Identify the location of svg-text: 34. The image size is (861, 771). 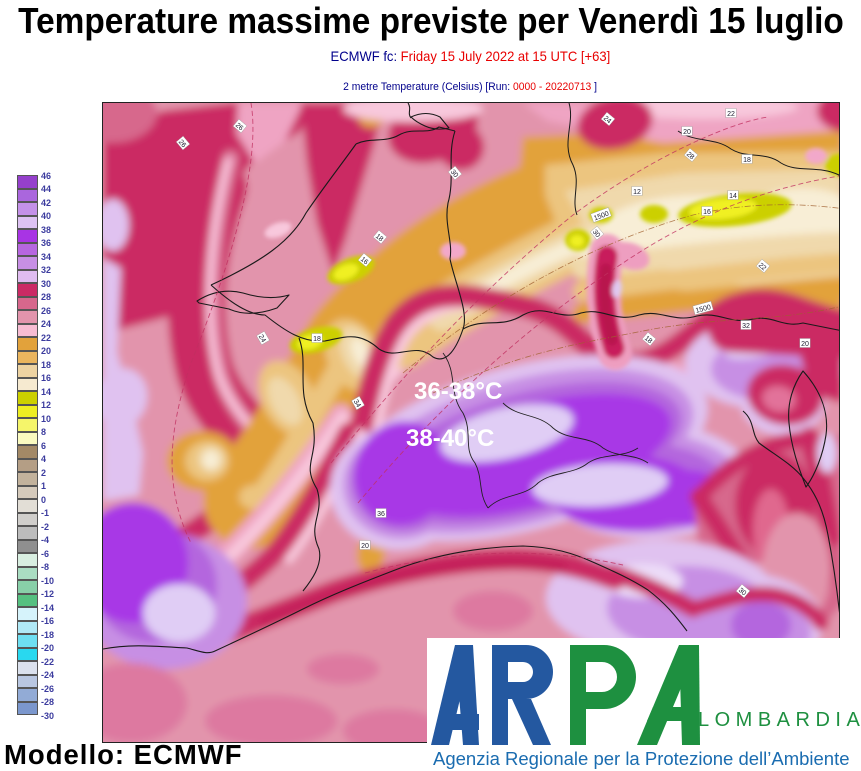
(357, 404).